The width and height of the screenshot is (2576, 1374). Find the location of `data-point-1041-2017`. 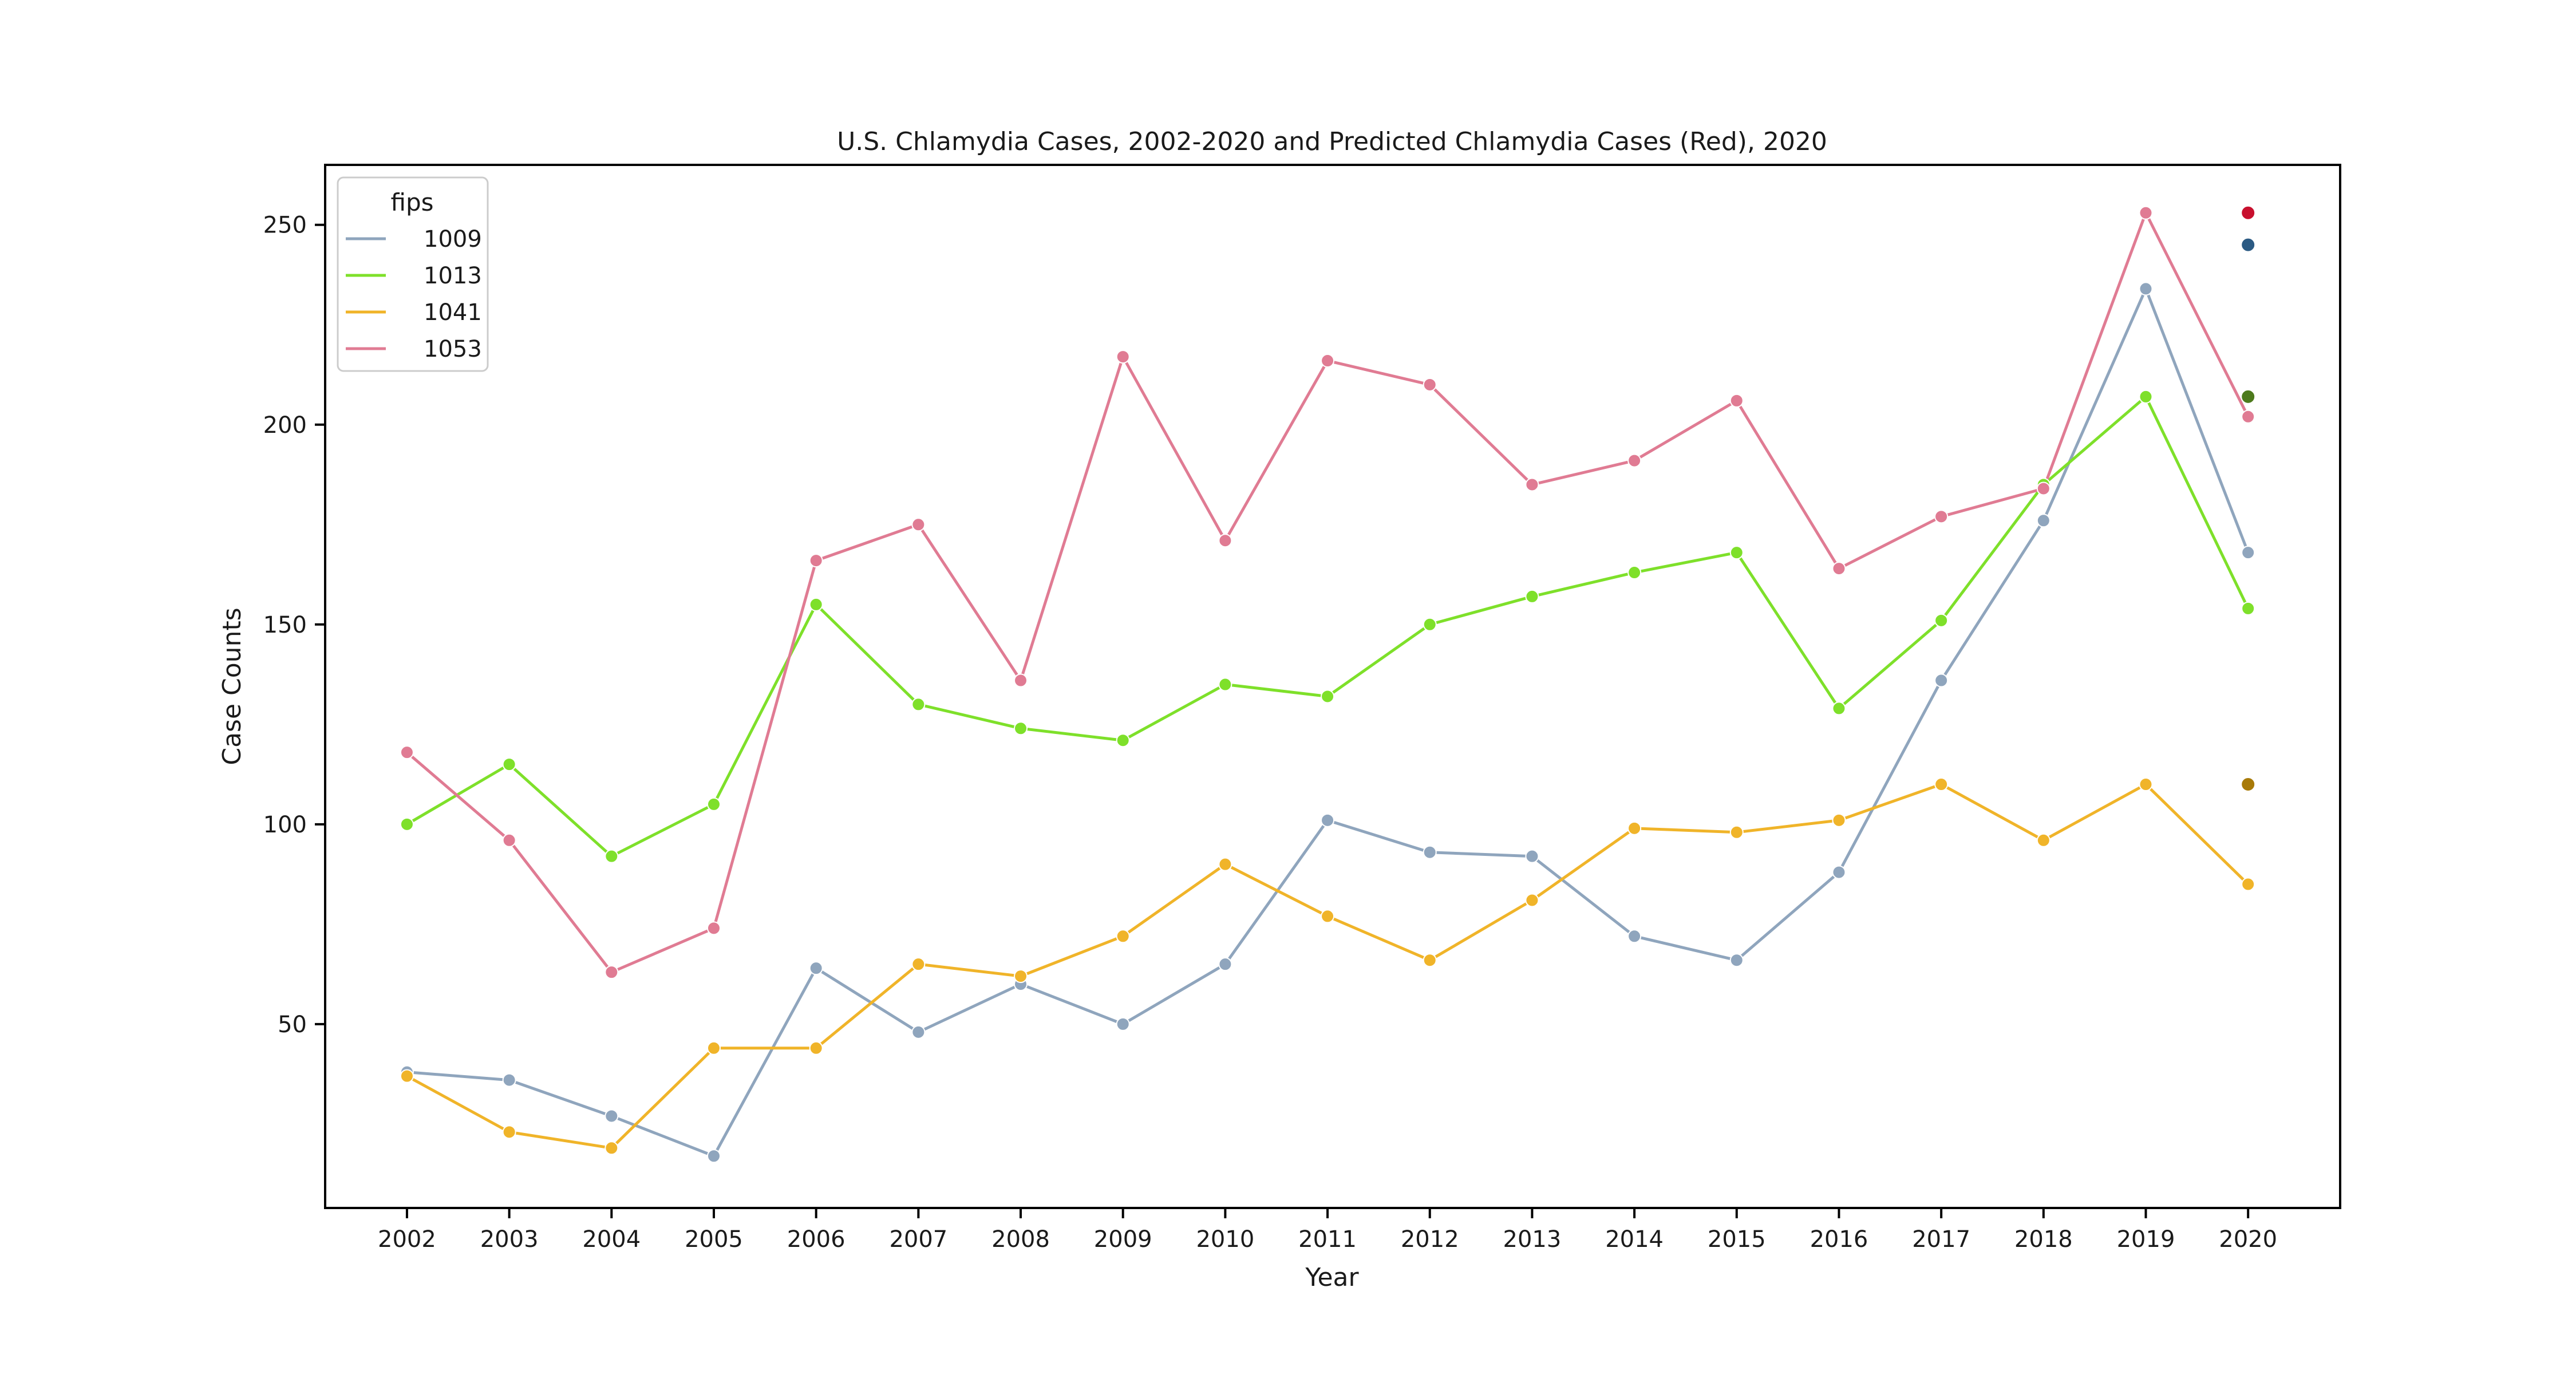

data-point-1041-2017 is located at coordinates (1941, 784).